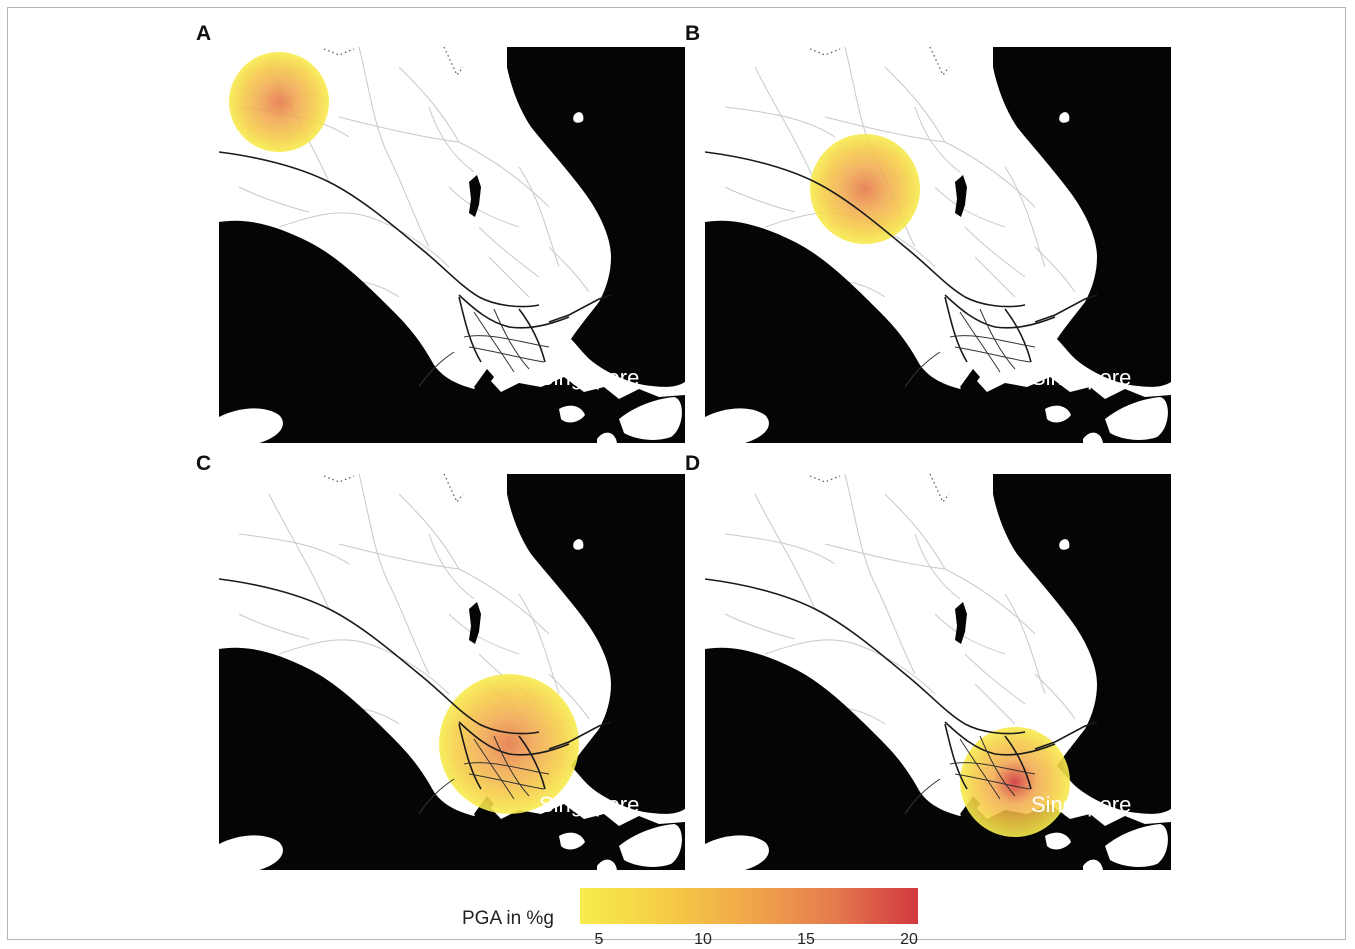 The height and width of the screenshot is (949, 1355). I want to click on map-panel-a: Singapore, so click(452, 245).